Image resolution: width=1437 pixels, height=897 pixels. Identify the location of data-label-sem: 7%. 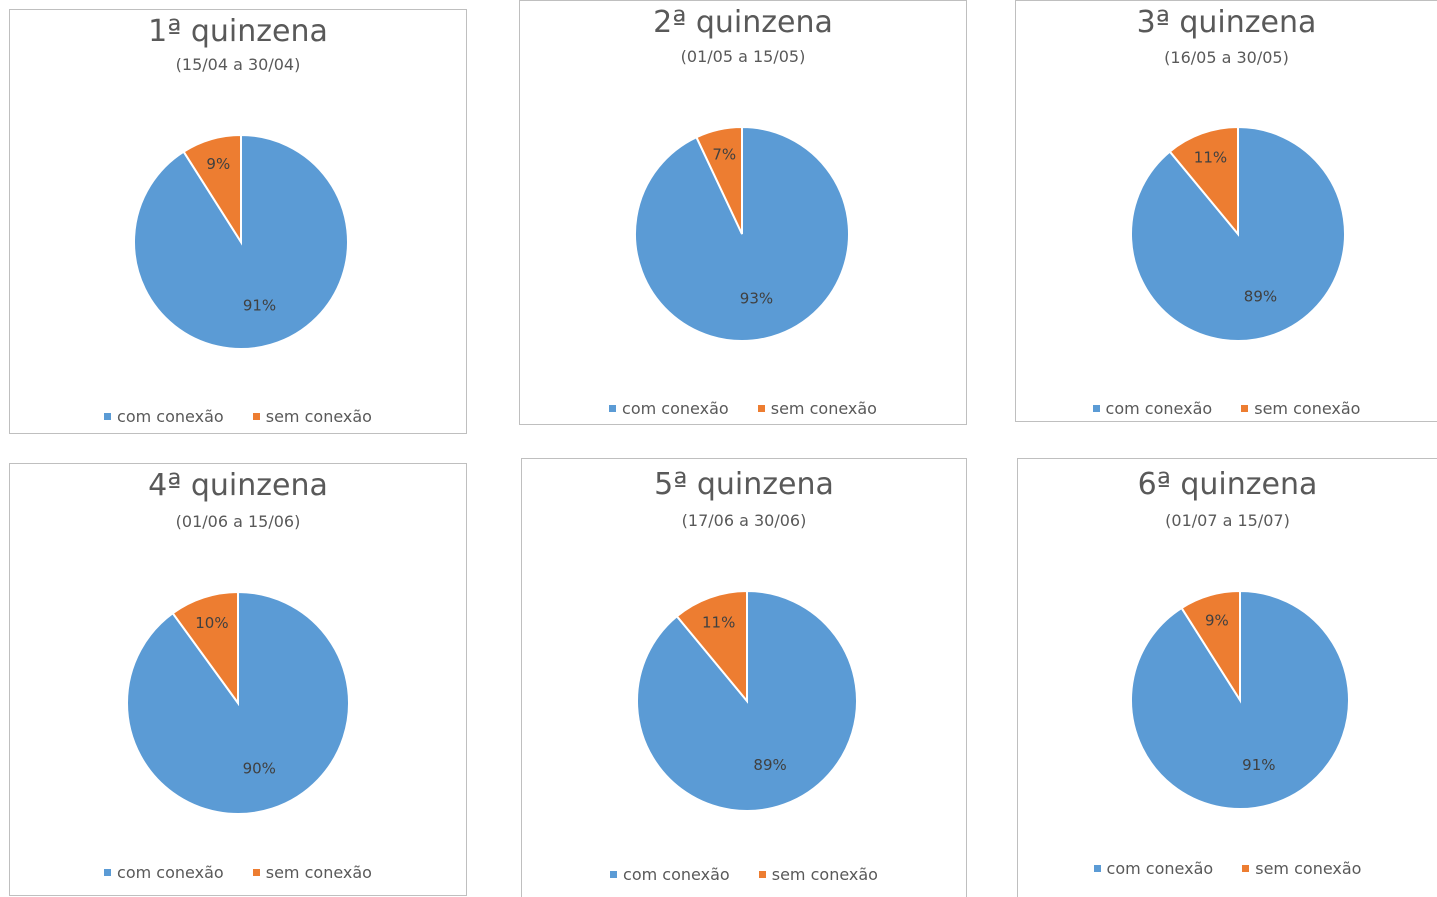
(724, 155).